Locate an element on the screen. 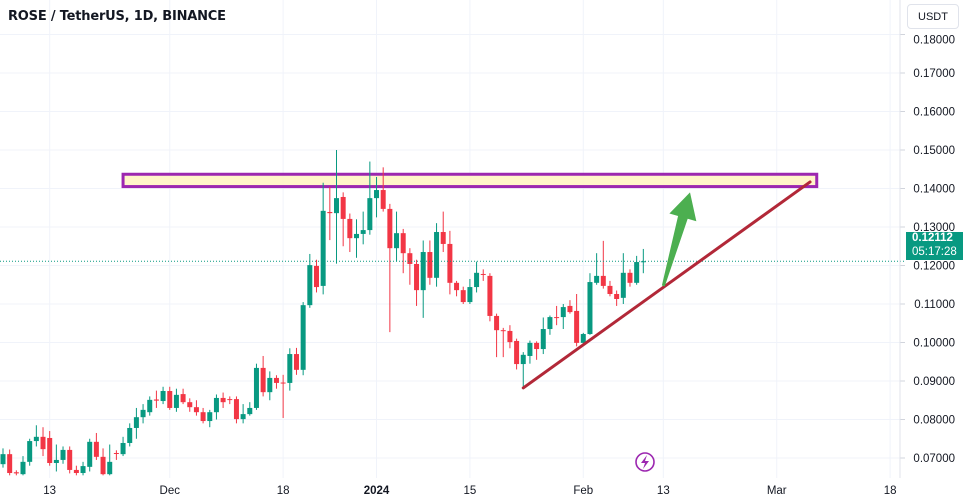 This screenshot has height=503, width=968. y-tick-label: 0.17000 is located at coordinates (934, 74).